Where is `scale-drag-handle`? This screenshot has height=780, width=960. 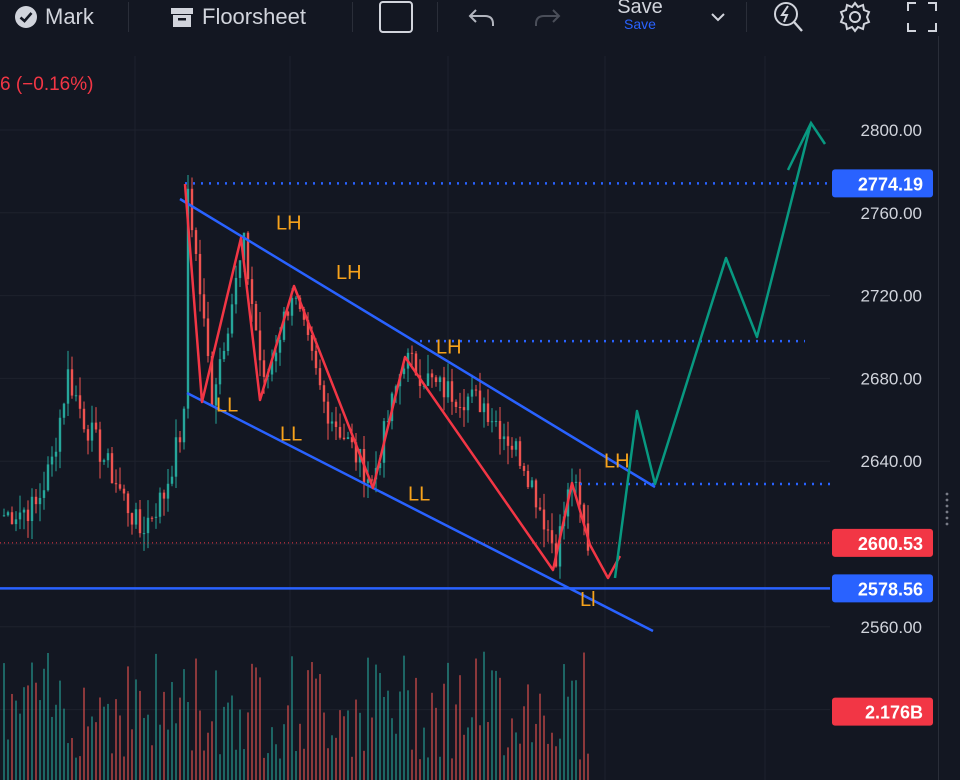
scale-drag-handle is located at coordinates (947, 510).